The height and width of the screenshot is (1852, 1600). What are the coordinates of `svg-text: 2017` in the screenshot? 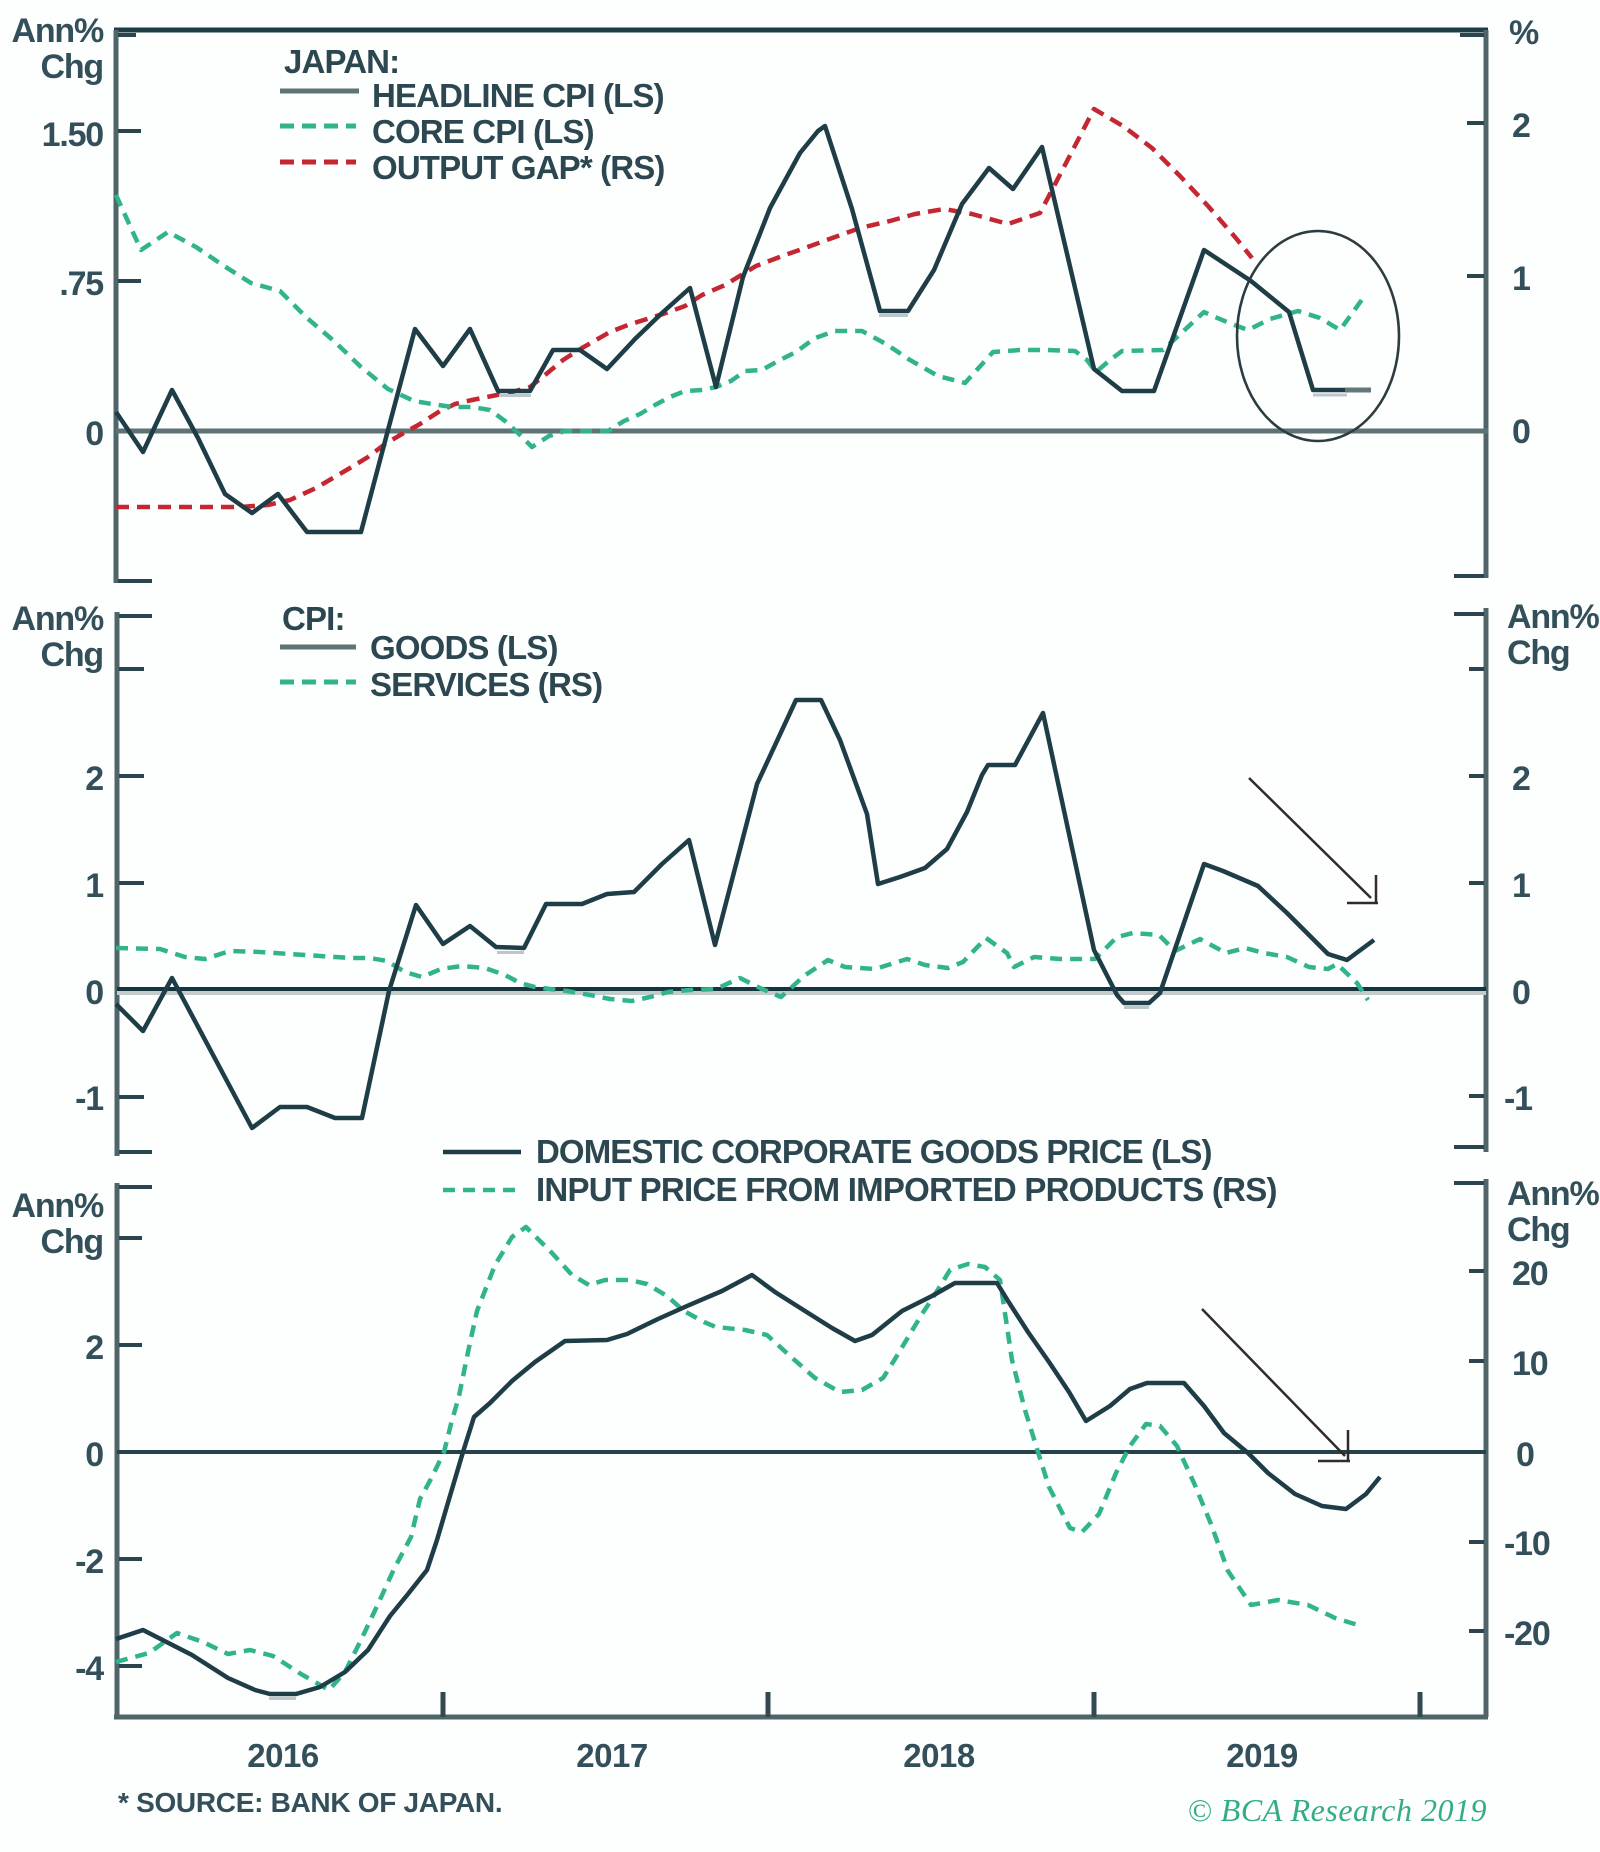 It's located at (611, 1755).